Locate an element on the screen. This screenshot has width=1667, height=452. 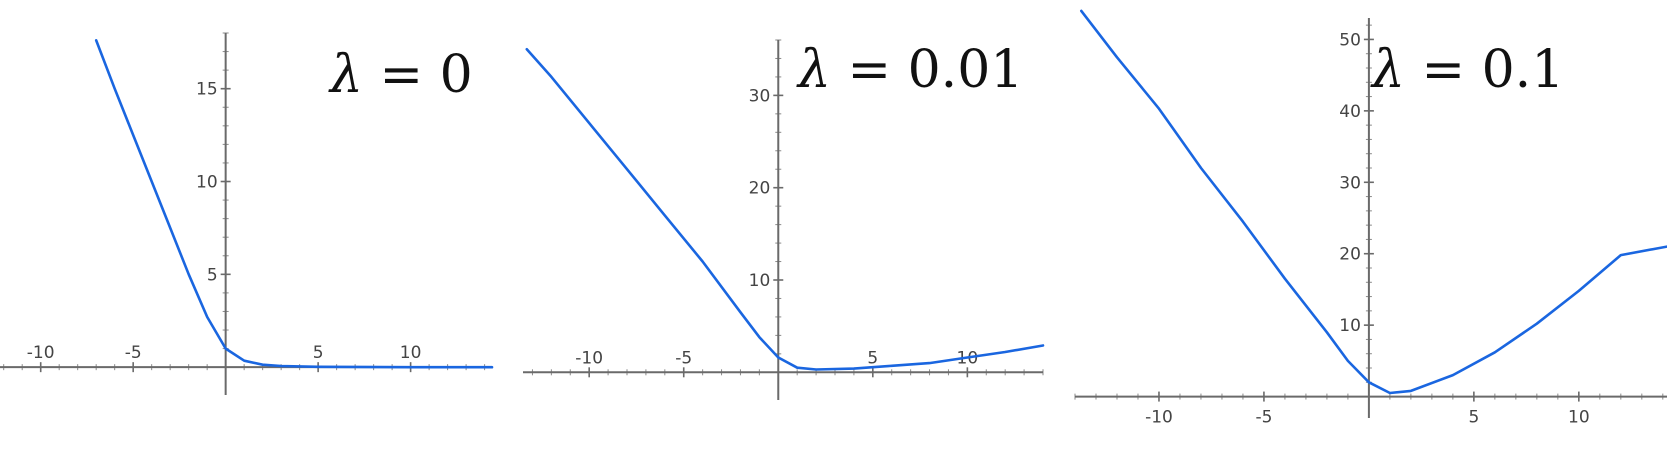
panel-title: λ = 0 is located at coordinates (400, 75).